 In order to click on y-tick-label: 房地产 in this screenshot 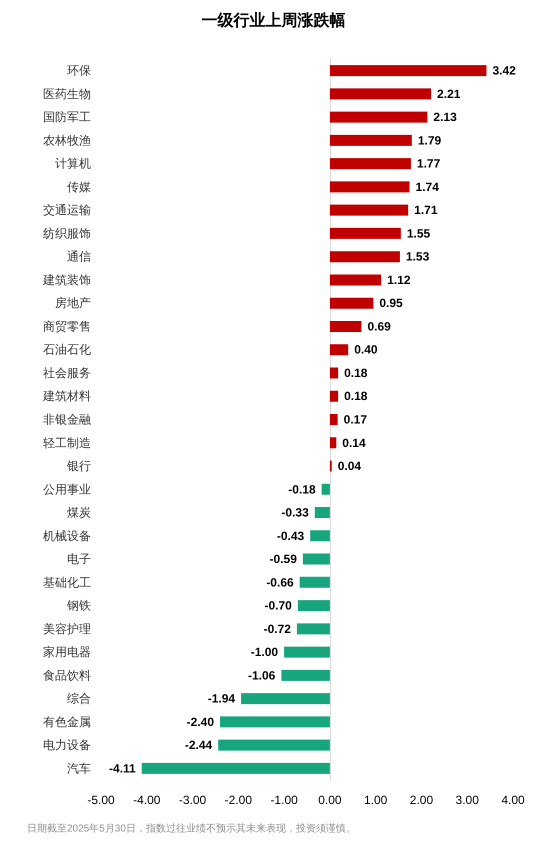, I will do `click(73, 303)`.